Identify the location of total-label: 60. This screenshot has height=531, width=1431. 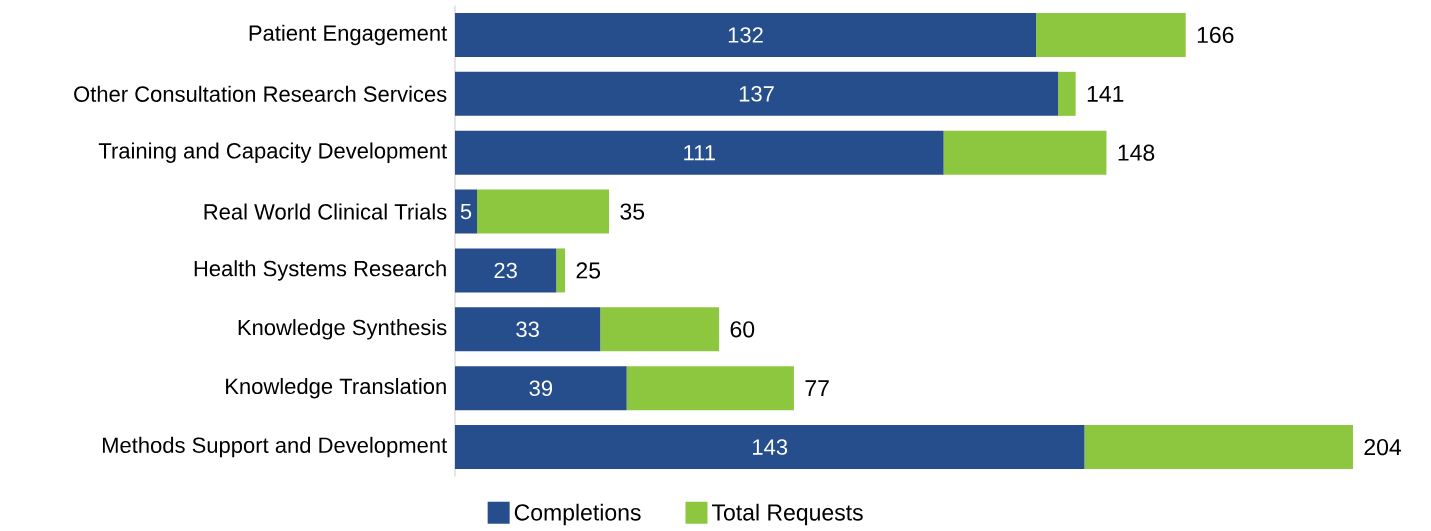
(742, 329).